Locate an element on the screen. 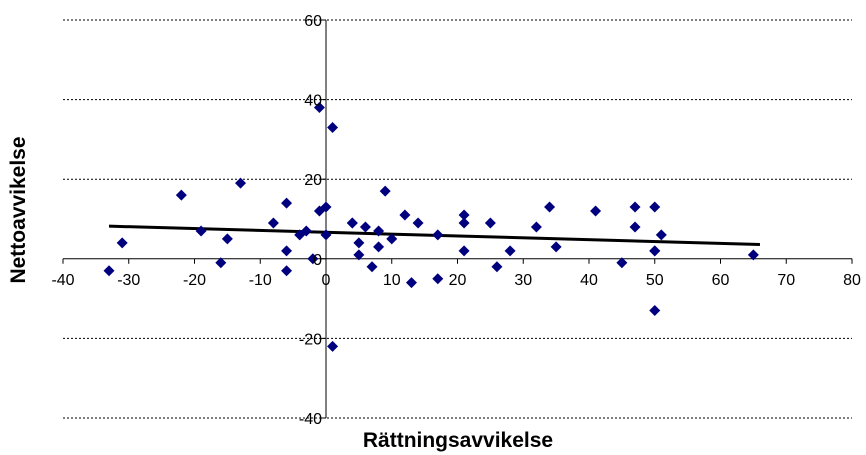  x-tick-label: 80 is located at coordinates (852, 280).